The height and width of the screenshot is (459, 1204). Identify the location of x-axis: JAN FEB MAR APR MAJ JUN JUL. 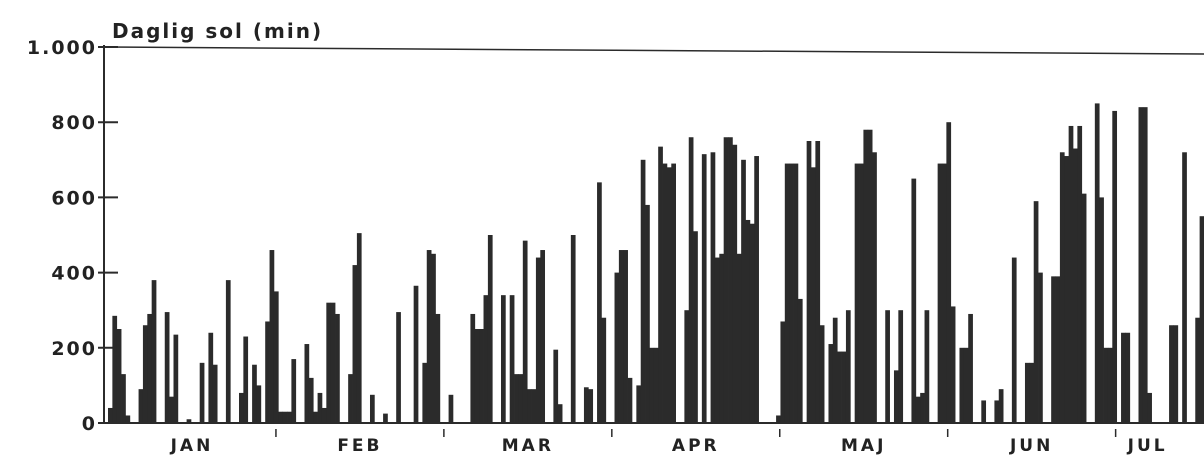
(654, 439).